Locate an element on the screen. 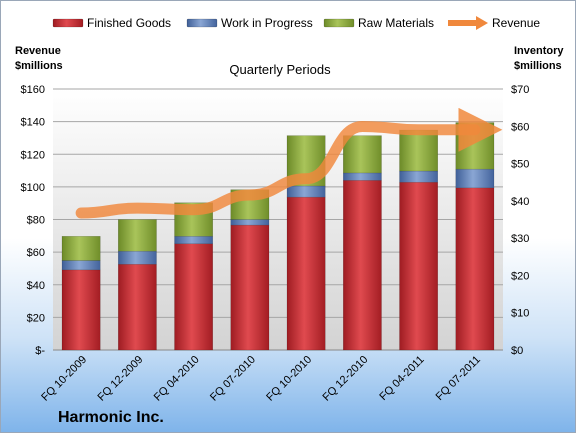  x-tick-label: FQ 04-2011 is located at coordinates (401, 378).